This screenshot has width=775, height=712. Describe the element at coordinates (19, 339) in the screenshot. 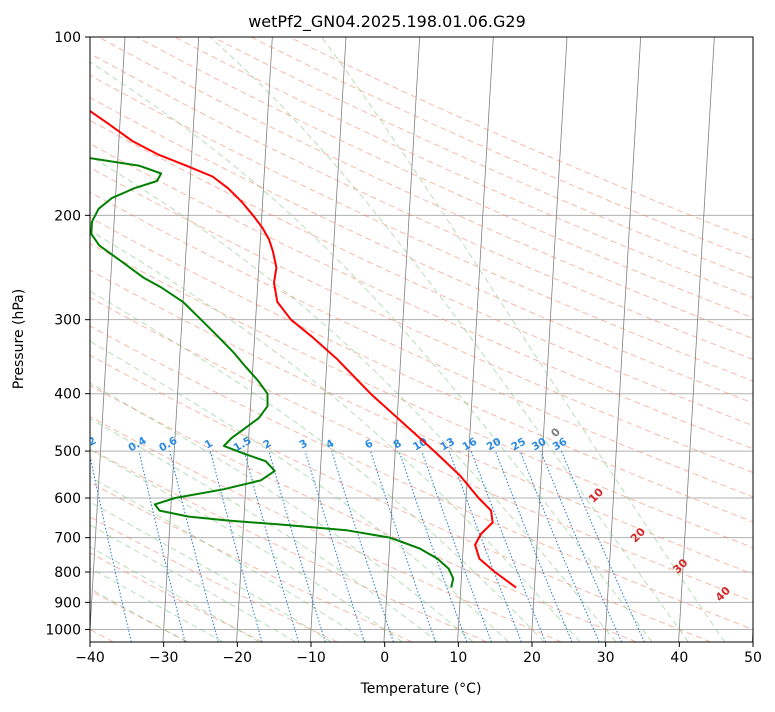

I see `y-axis-label: Pressure (hPa)` at that location.